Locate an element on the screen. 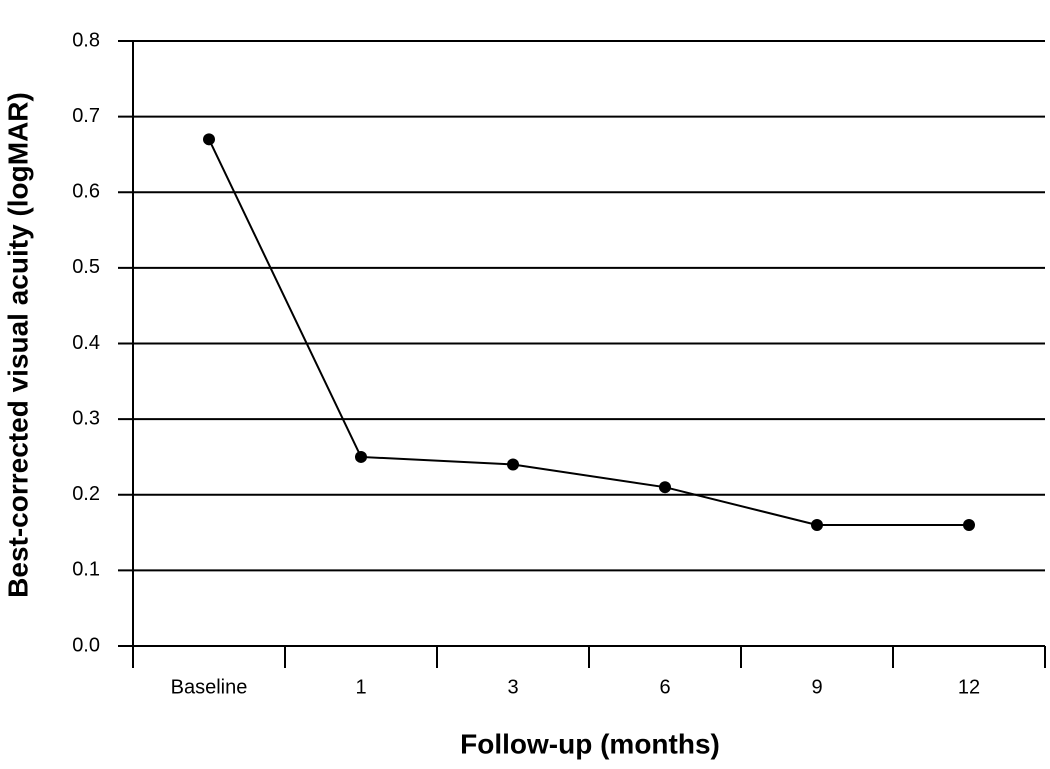  y-tick-label: 0.5 is located at coordinates (86, 267).